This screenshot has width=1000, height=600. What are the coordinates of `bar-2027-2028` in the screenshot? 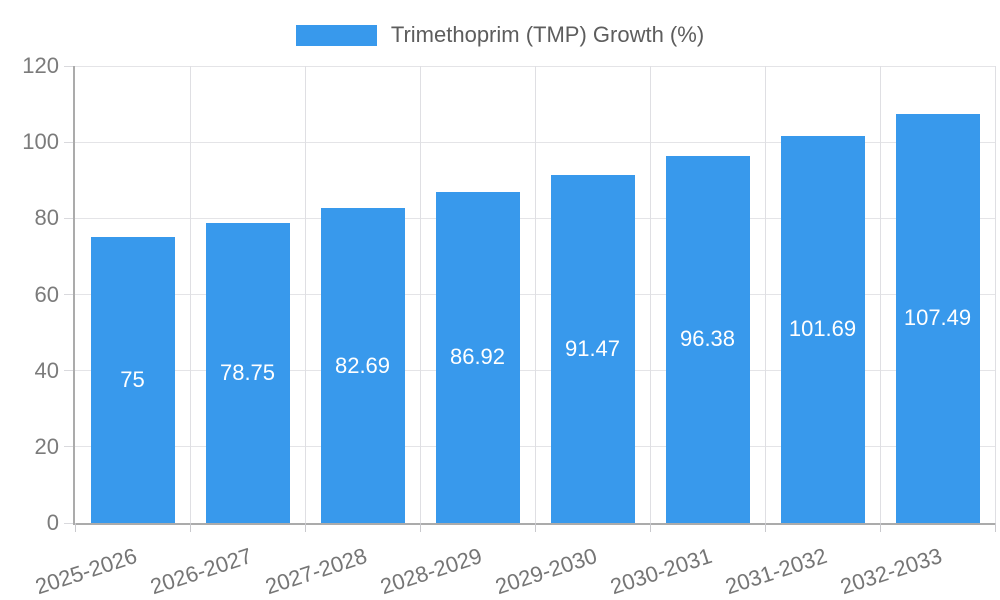 It's located at (362, 365).